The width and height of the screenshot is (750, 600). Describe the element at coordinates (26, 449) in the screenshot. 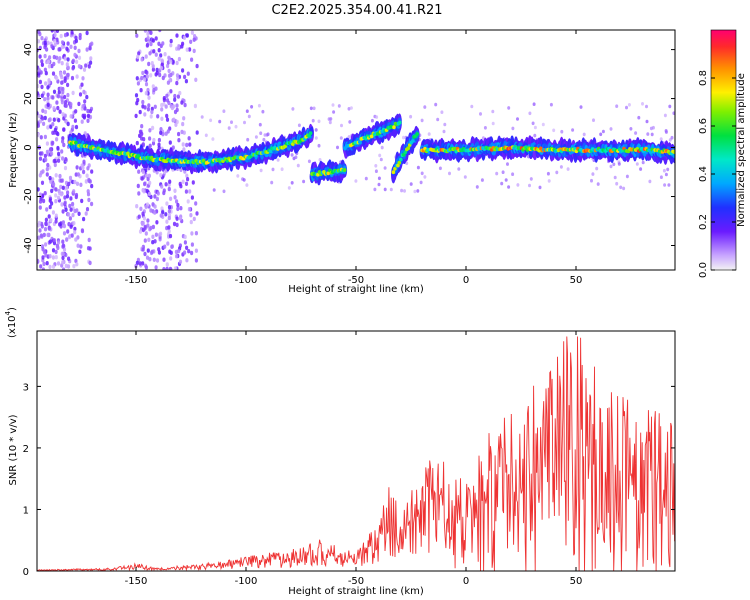

I see `y-tick-label: 2` at that location.